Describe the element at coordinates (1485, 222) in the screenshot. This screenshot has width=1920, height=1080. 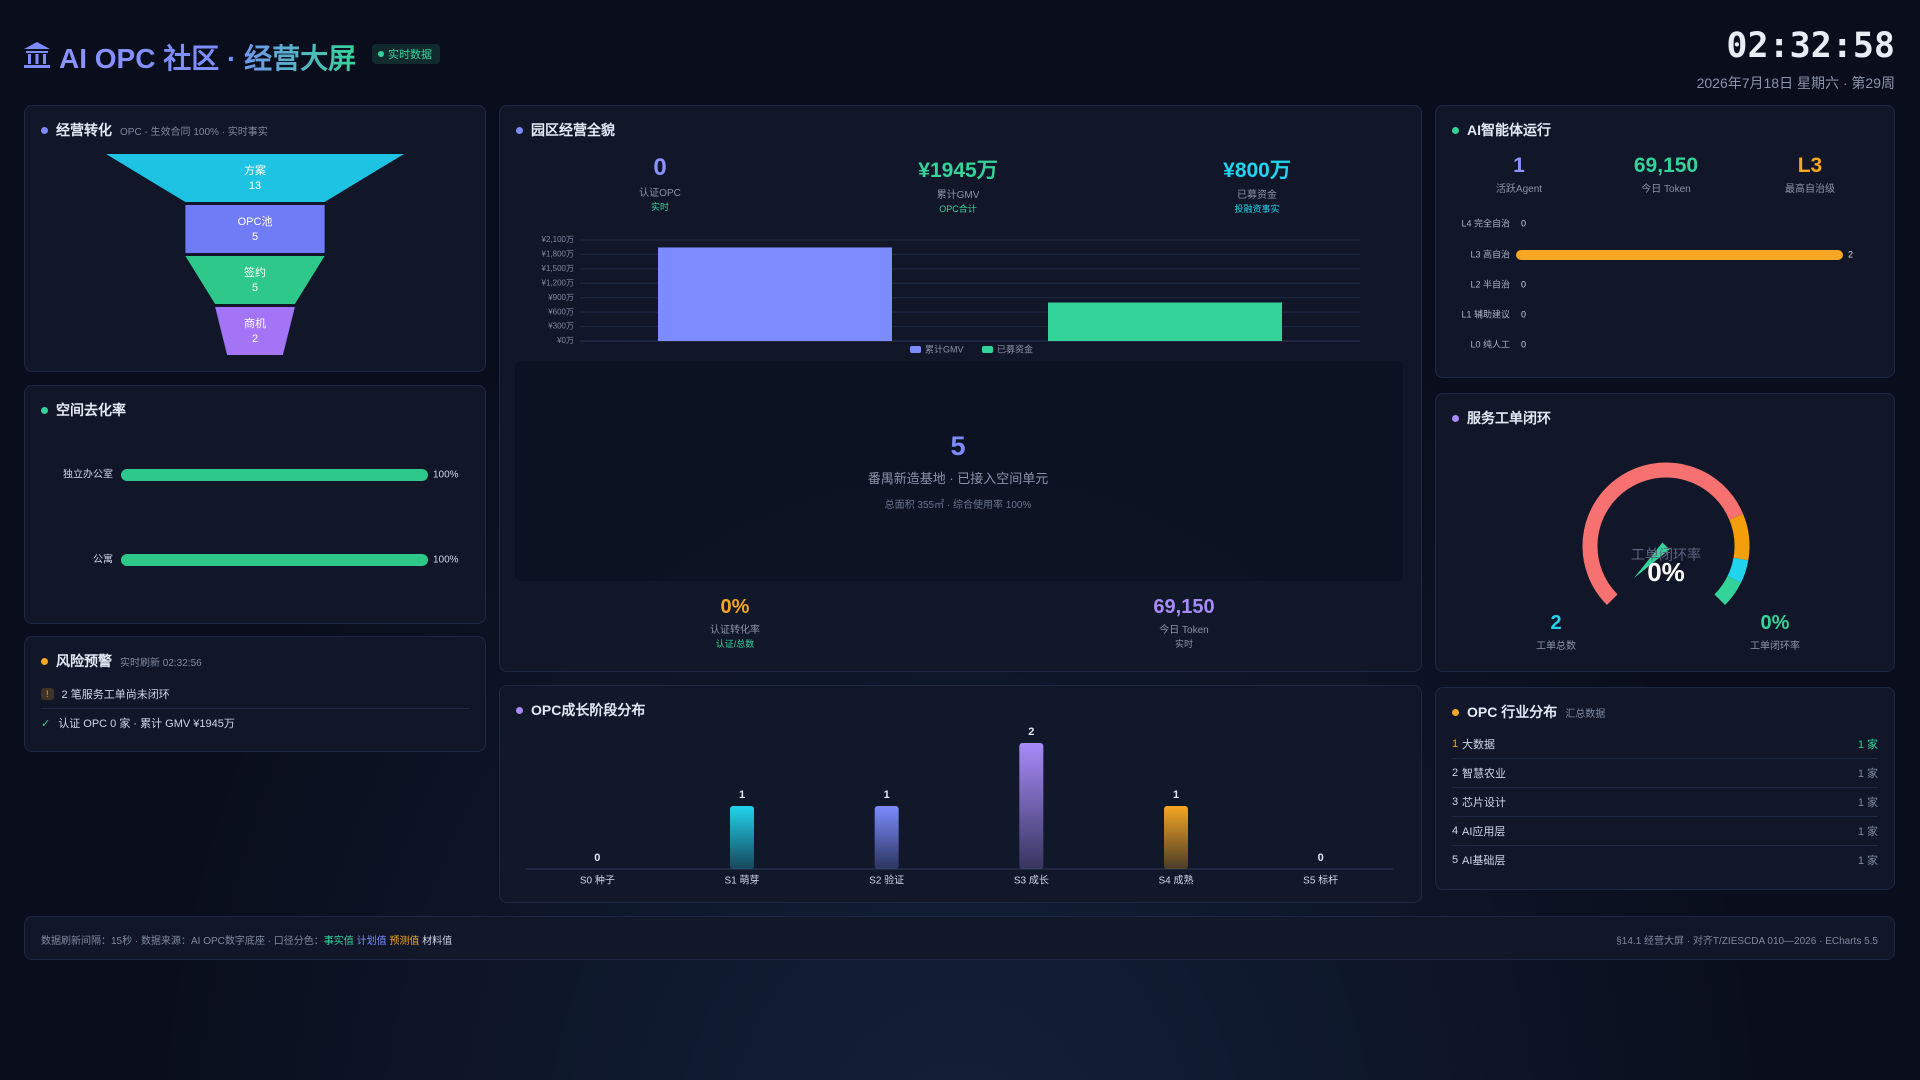
I see `category-label: L4 完全自治` at that location.